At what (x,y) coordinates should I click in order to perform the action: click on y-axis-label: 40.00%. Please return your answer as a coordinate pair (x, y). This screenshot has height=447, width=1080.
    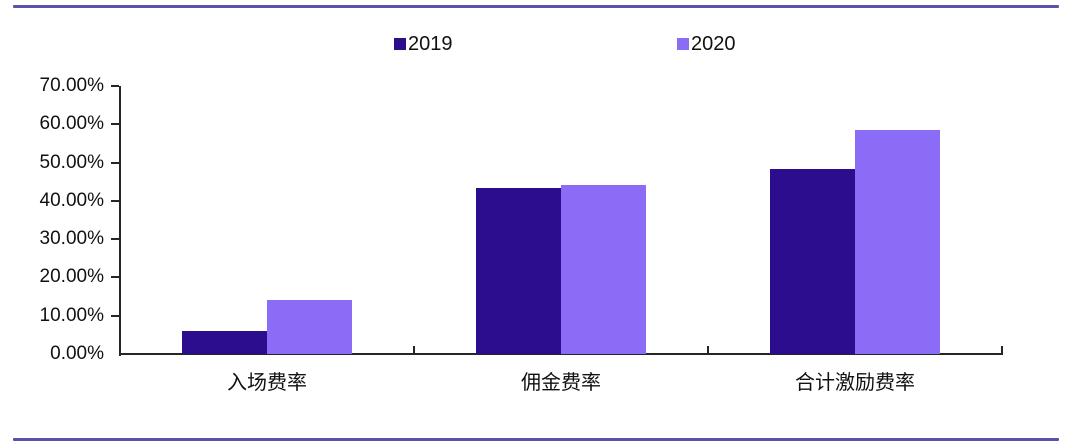
    Looking at the image, I should click on (71, 200).